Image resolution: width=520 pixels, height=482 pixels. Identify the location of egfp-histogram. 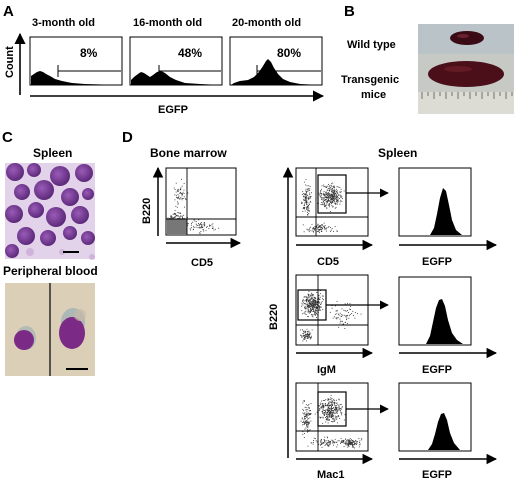
(444, 431).